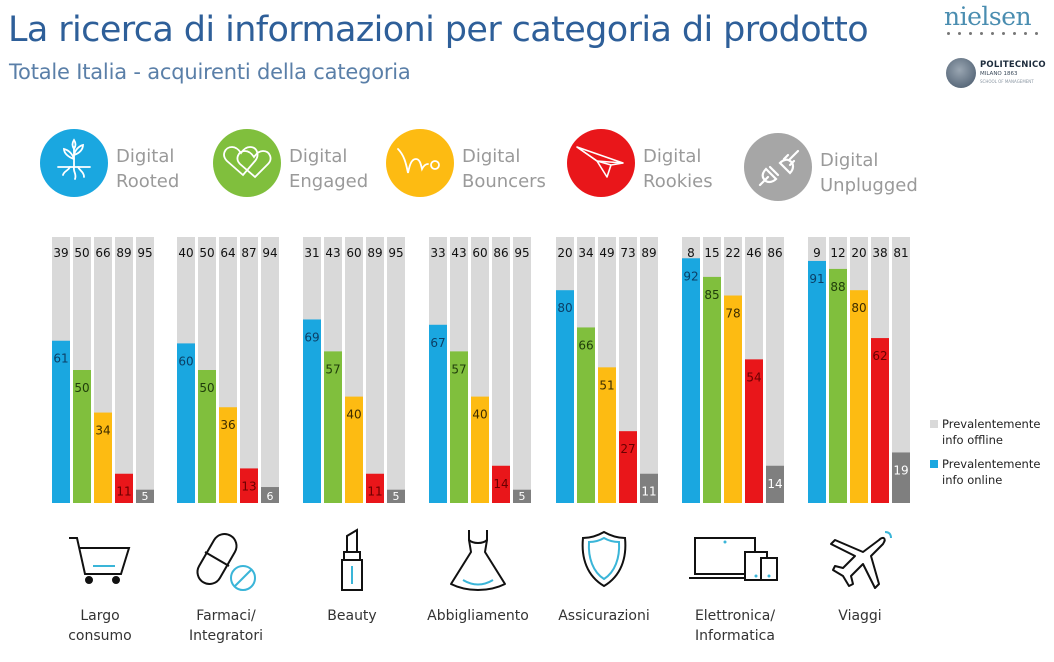  Describe the element at coordinates (1013, 65) in the screenshot. I see `politecnico-logo-name: POLITECNICO` at that location.